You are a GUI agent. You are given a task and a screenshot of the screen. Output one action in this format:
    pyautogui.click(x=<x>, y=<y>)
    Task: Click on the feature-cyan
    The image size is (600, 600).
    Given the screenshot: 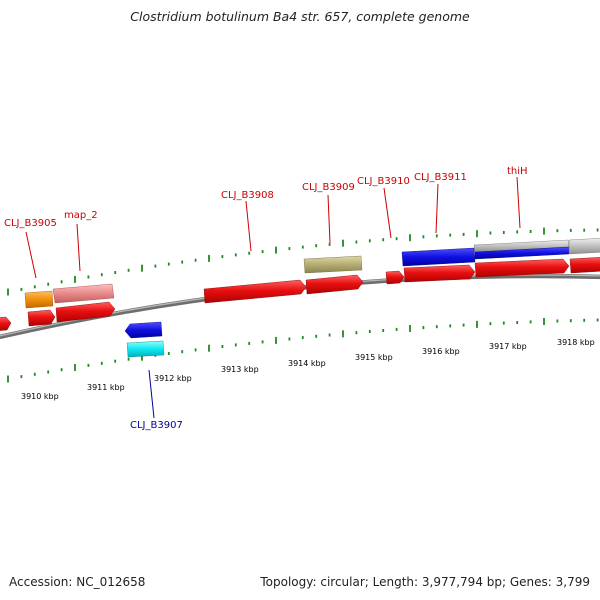 What is the action you would take?
    pyautogui.click(x=145, y=349)
    